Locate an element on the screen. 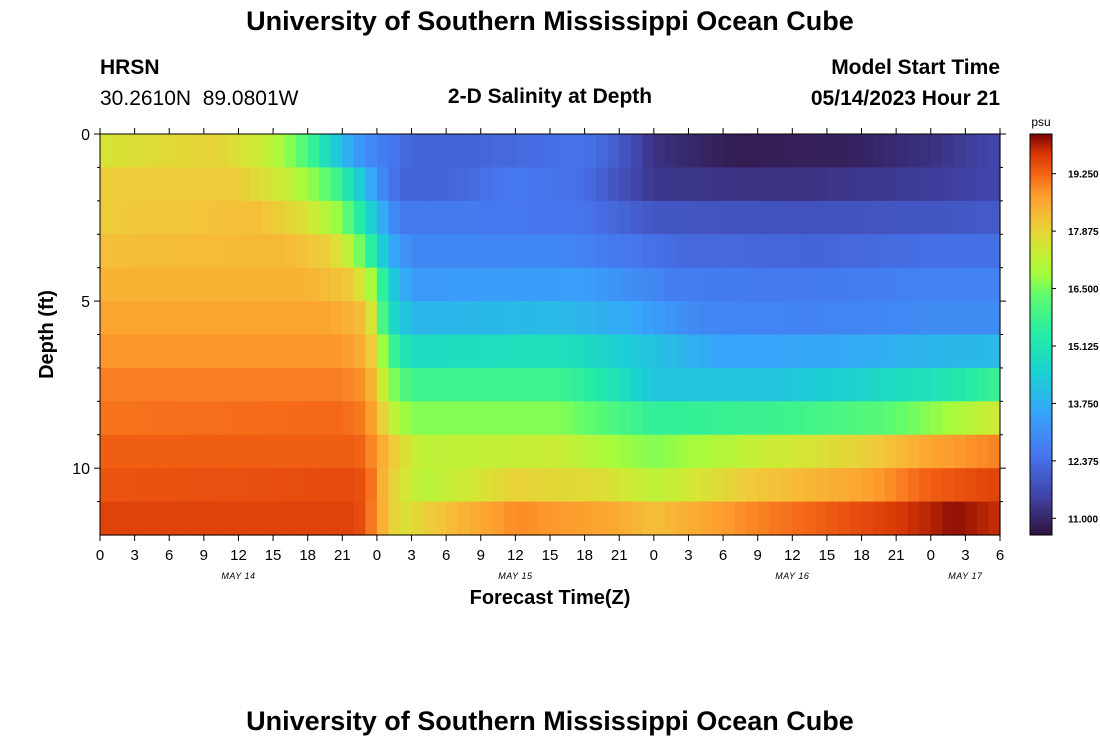 This screenshot has width=1100, height=750. colorbar-tick-label: 16.500 is located at coordinates (1083, 290).